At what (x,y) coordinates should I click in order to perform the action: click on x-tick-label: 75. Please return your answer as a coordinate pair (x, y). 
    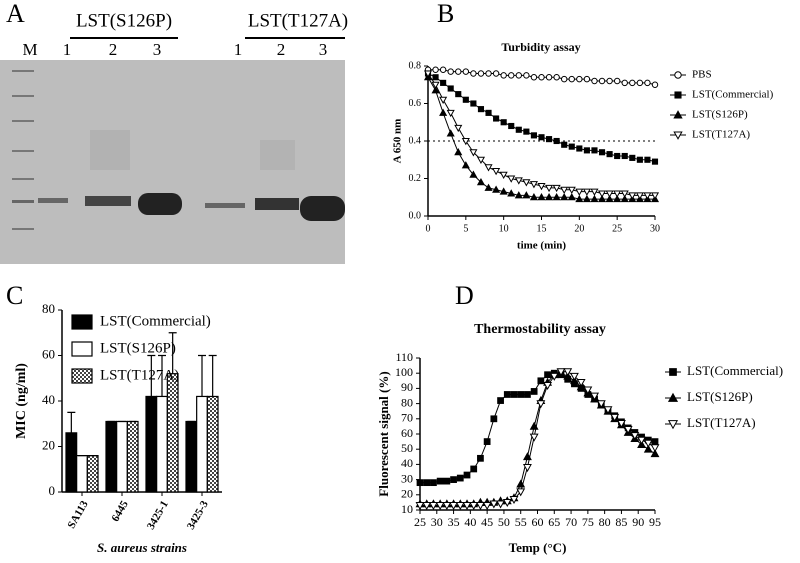
    Looking at the image, I should click on (588, 522).